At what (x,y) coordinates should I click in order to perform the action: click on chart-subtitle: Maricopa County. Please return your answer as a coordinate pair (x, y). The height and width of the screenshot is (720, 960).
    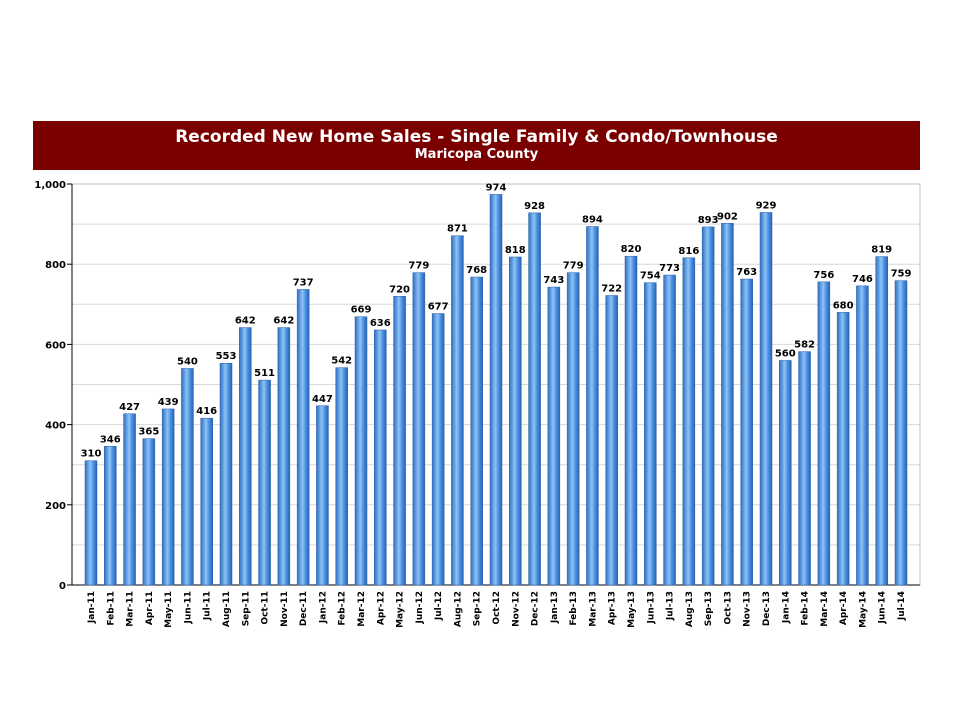
    Looking at the image, I should click on (476, 154).